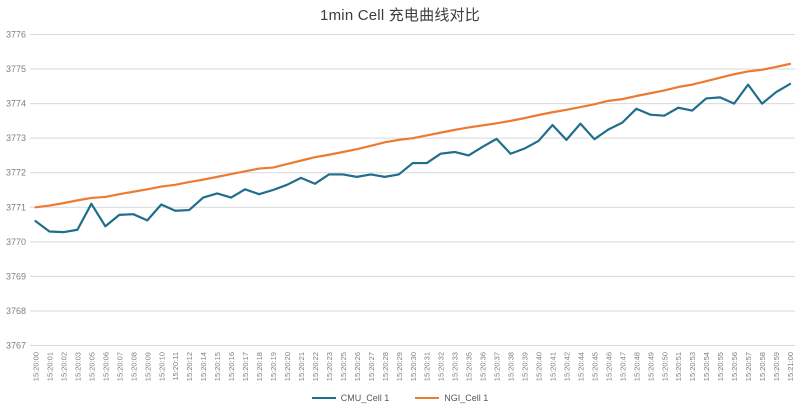  I want to click on x-tick-label: 15:20:57, so click(748, 366).